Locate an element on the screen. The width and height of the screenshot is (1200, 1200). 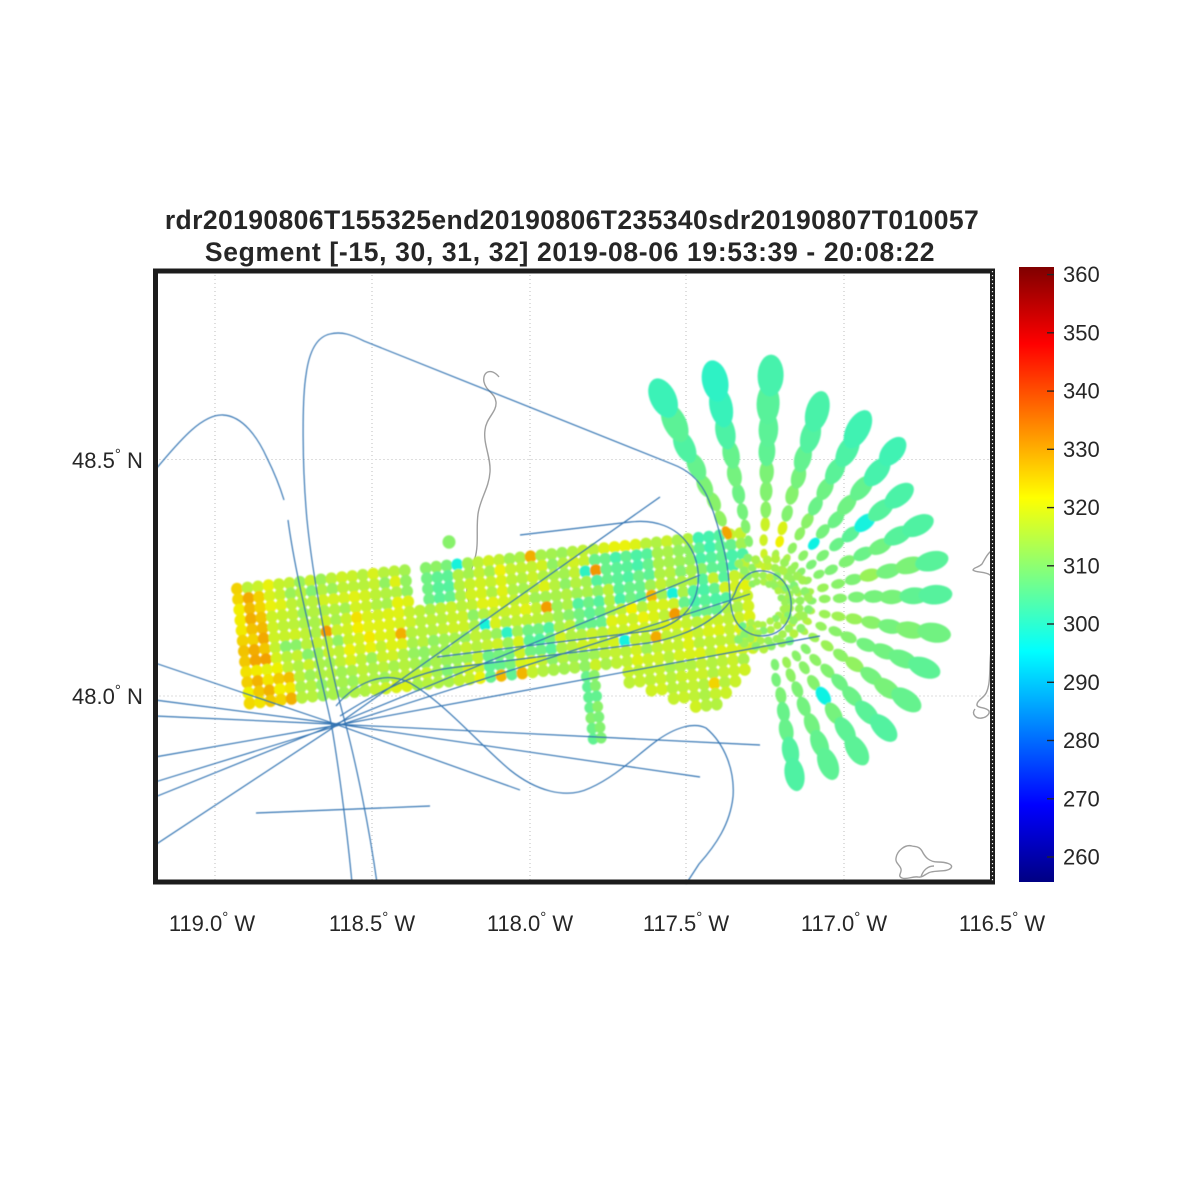
svg-text: 360 is located at coordinates (1081, 274).